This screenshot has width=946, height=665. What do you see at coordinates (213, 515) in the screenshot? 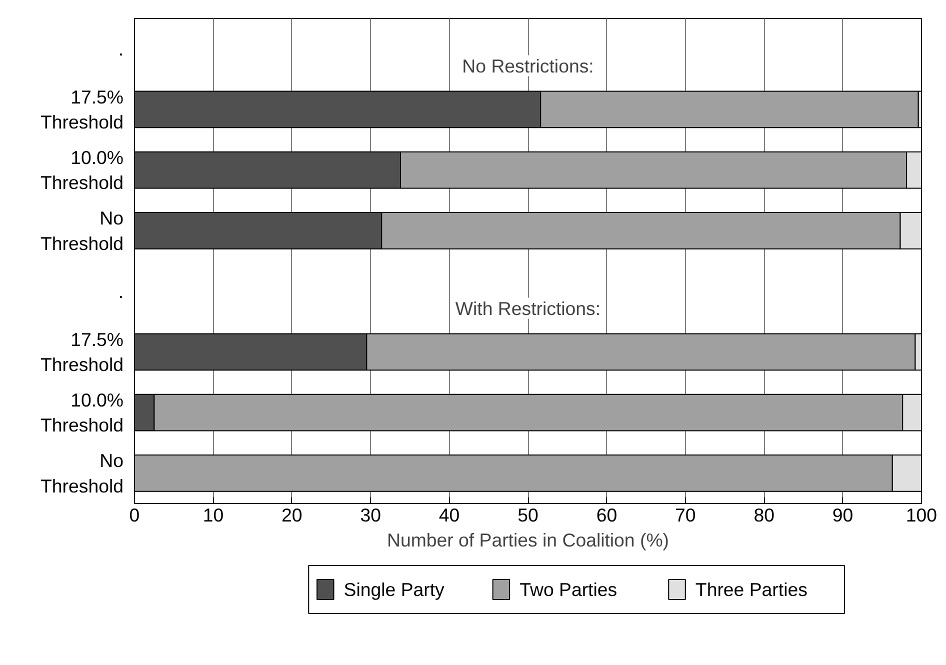
I see `x-tick-label: 10` at bounding box center [213, 515].